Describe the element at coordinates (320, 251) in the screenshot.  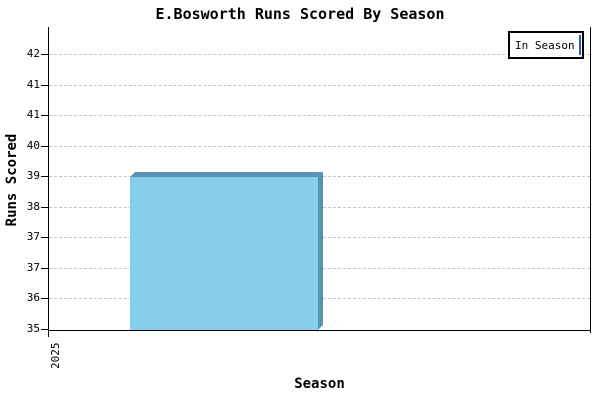
I see `bar-side-face` at that location.